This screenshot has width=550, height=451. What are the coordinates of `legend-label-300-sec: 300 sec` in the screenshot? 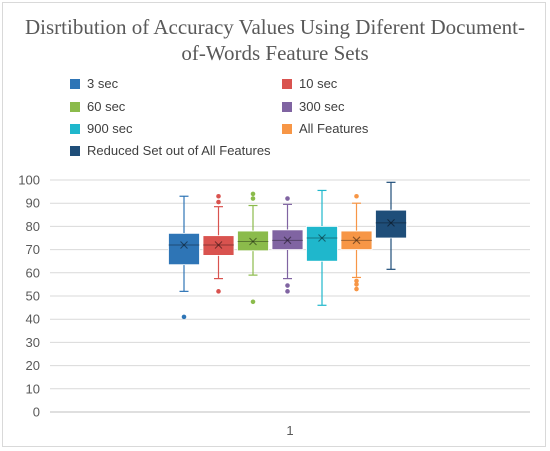 It's located at (322, 106).